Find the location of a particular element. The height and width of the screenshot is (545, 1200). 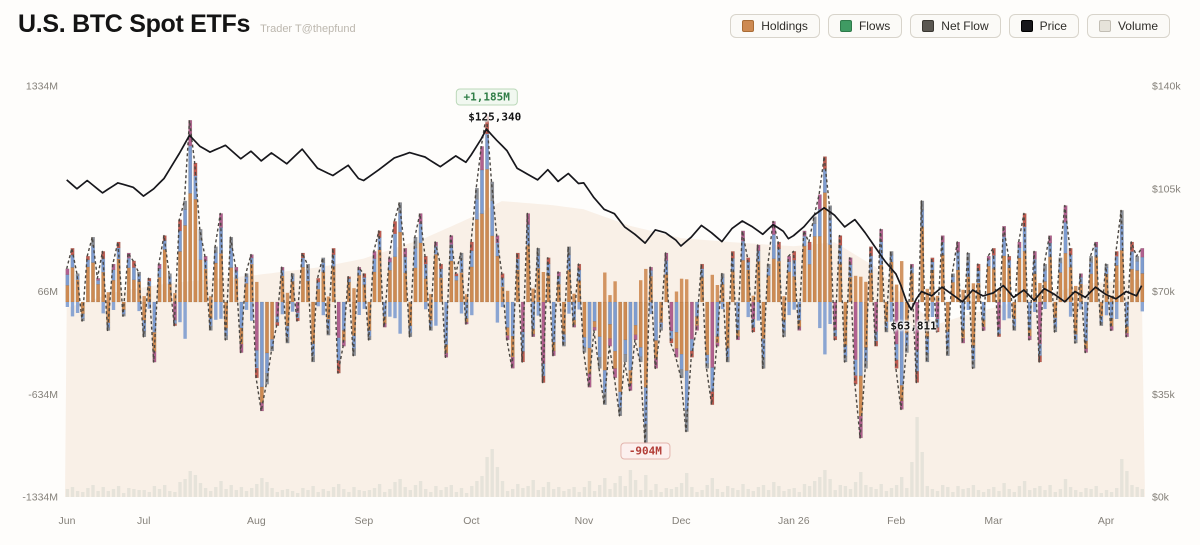

svg-text: Nov is located at coordinates (584, 521).